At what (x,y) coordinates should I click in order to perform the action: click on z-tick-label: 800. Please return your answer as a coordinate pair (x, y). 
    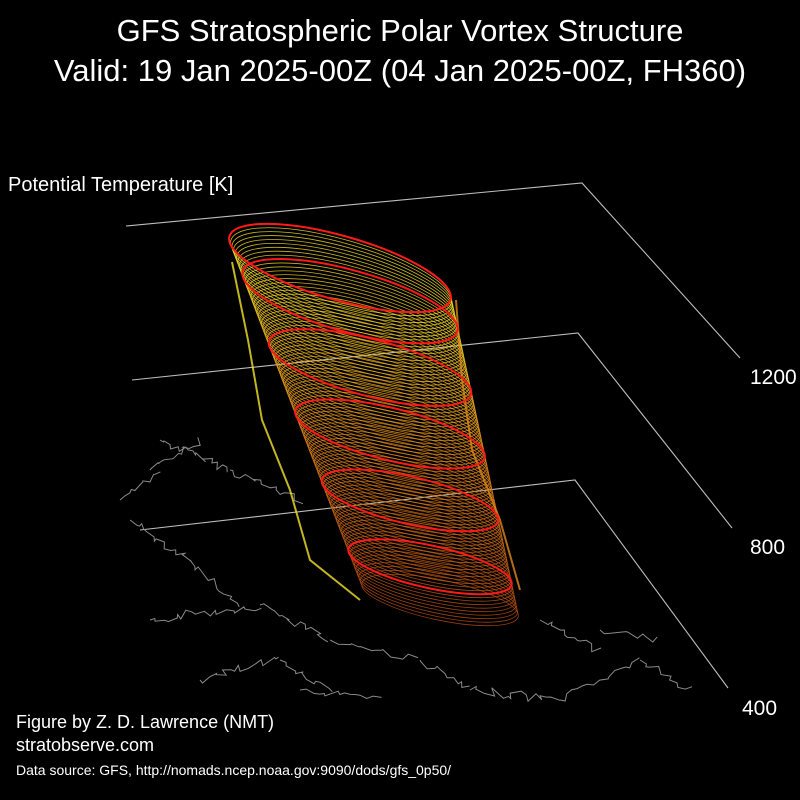
    Looking at the image, I should click on (768, 547).